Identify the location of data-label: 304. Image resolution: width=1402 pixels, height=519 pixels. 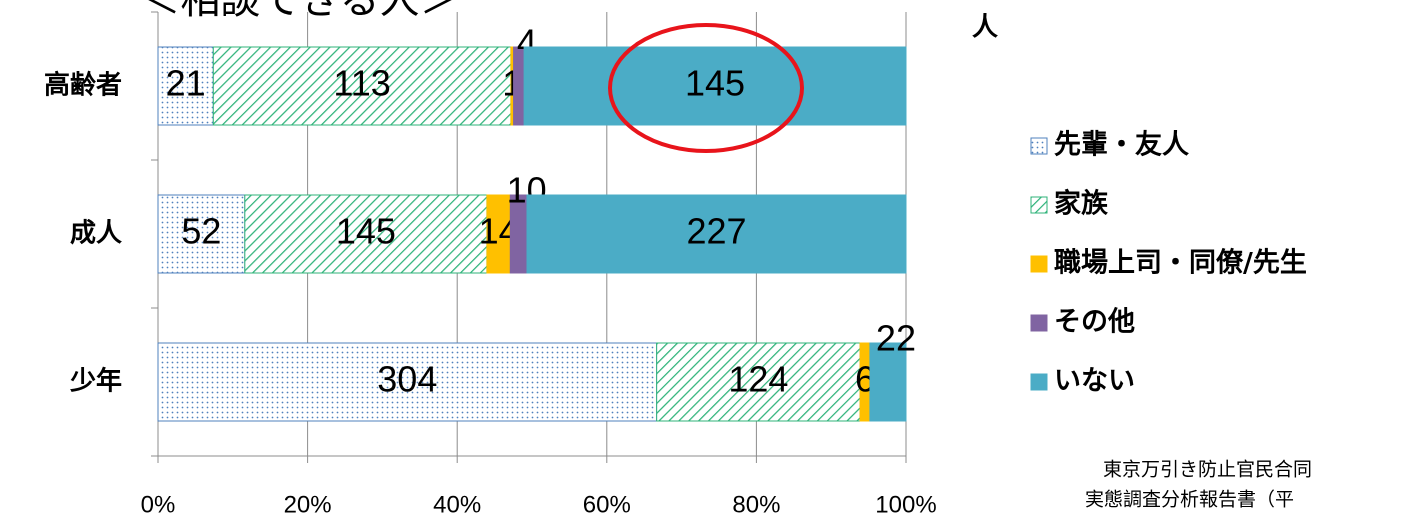
(407, 379).